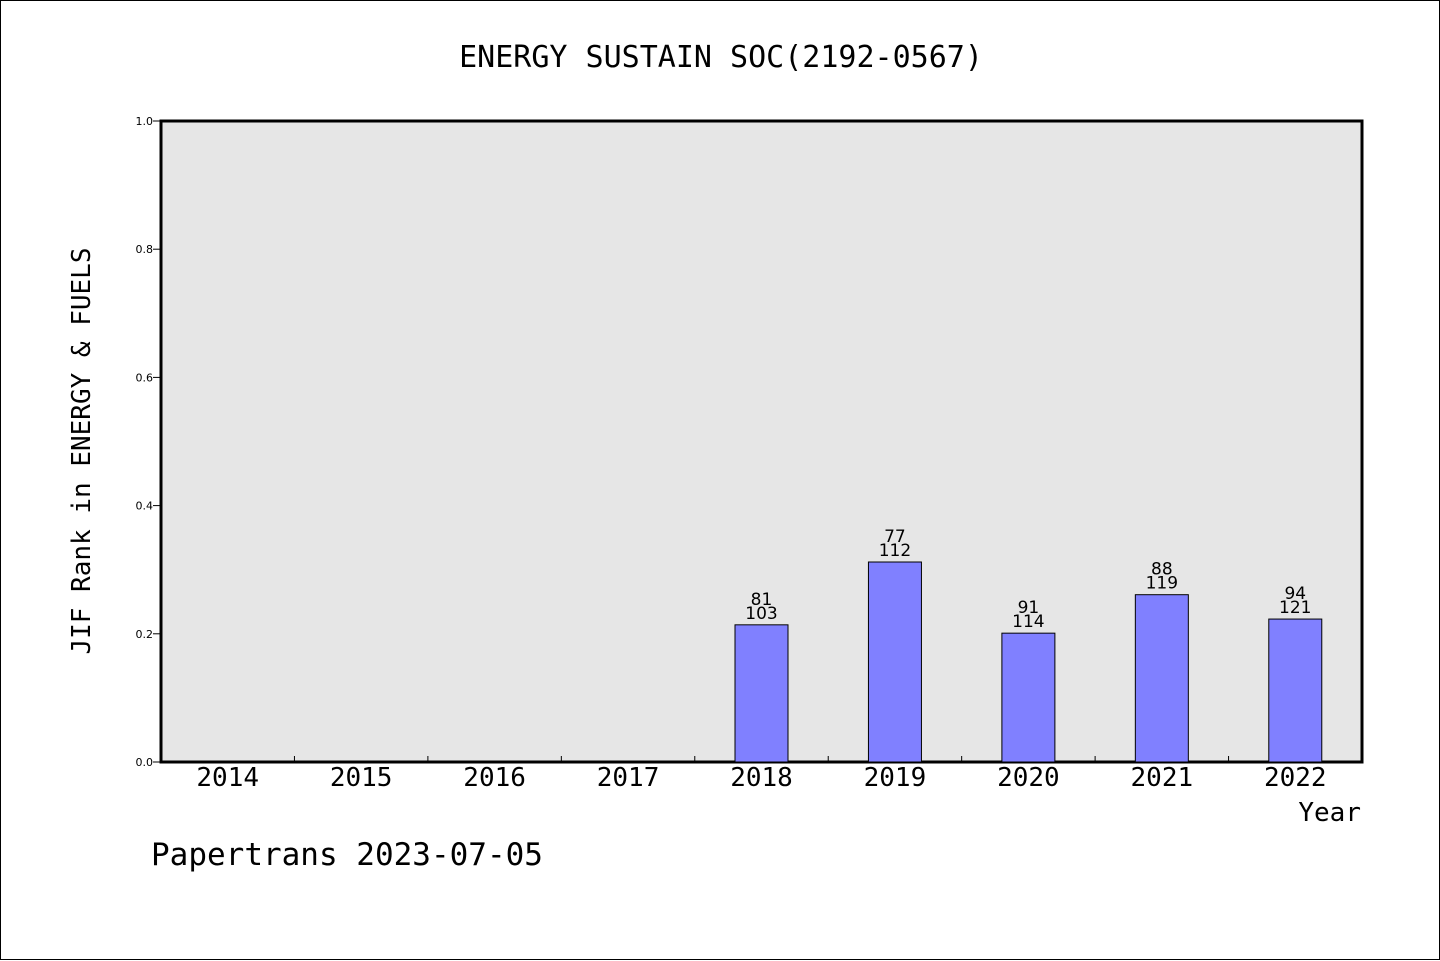 Image resolution: width=1440 pixels, height=961 pixels. I want to click on bar-rank-label: 81, so click(762, 600).